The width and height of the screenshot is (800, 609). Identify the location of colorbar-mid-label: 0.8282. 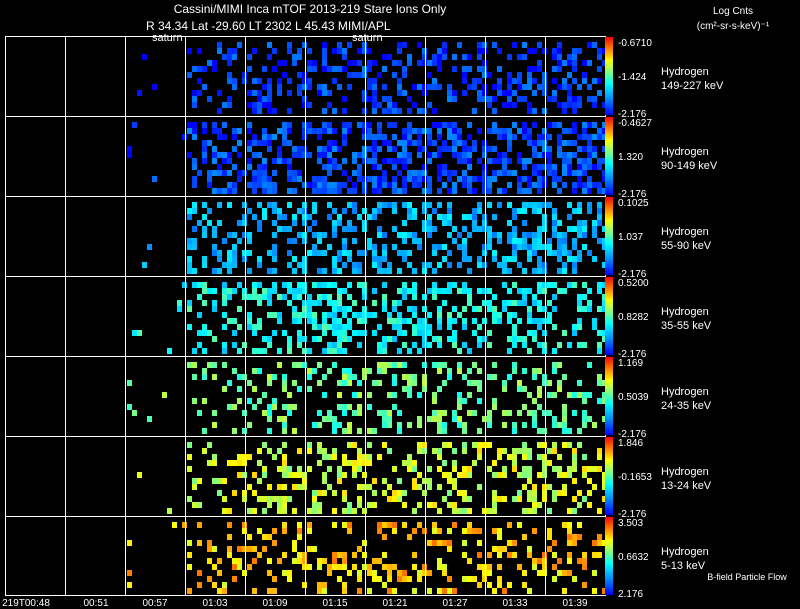
(633, 317).